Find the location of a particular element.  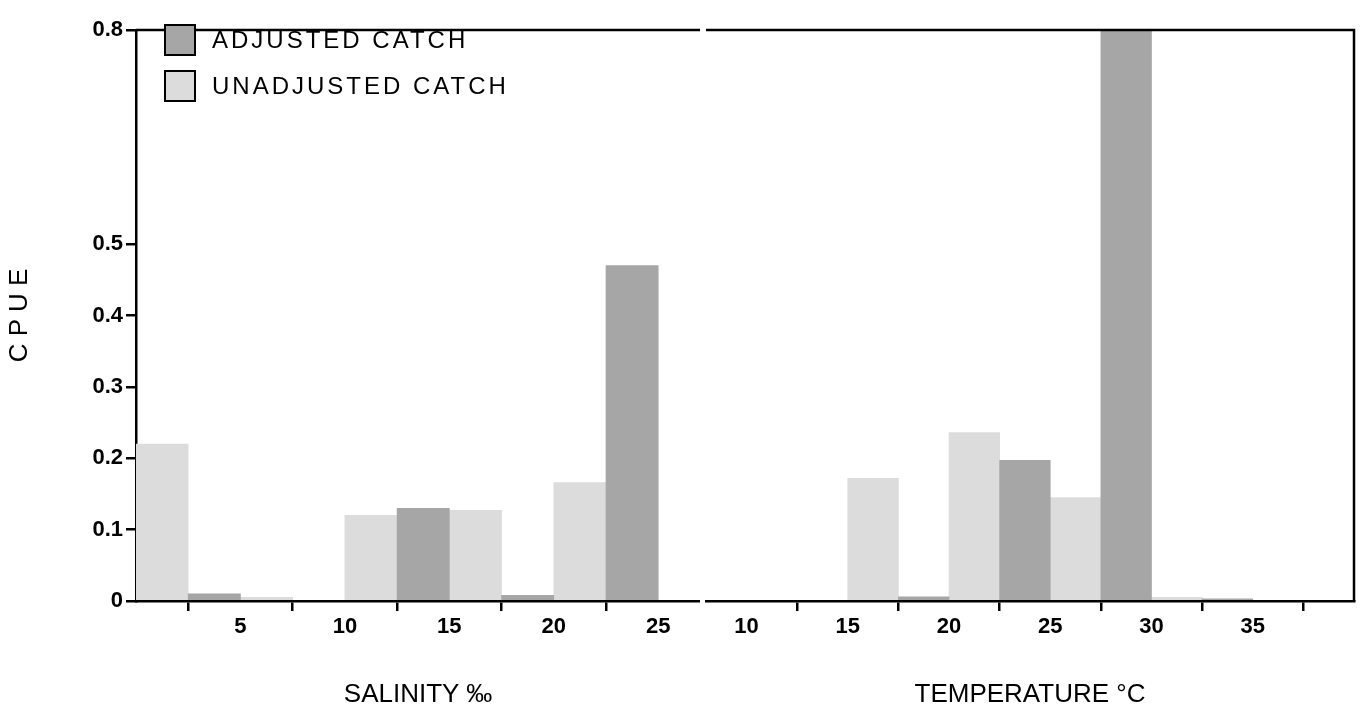

y-tick-label: 0 is located at coordinates (116, 600).